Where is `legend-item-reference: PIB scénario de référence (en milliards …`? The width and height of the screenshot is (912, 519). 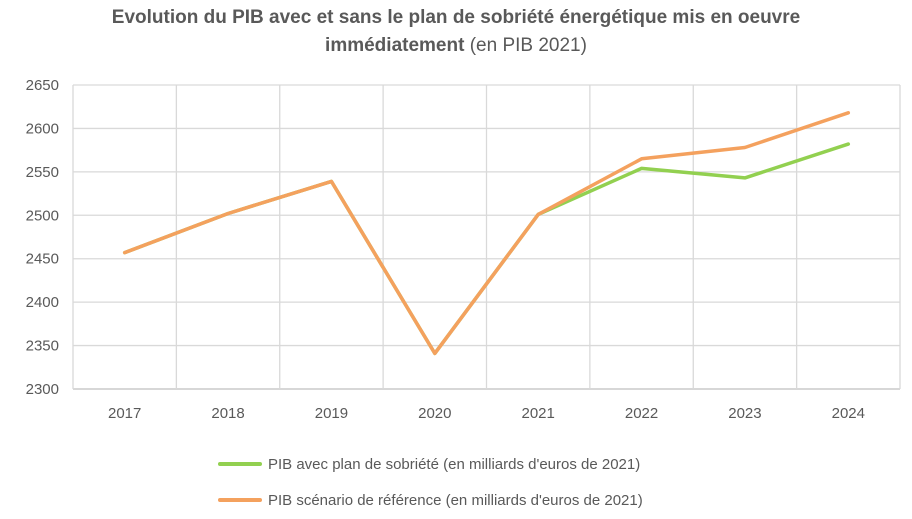 legend-item-reference: PIB scénario de référence (en milliards … is located at coordinates (430, 500).